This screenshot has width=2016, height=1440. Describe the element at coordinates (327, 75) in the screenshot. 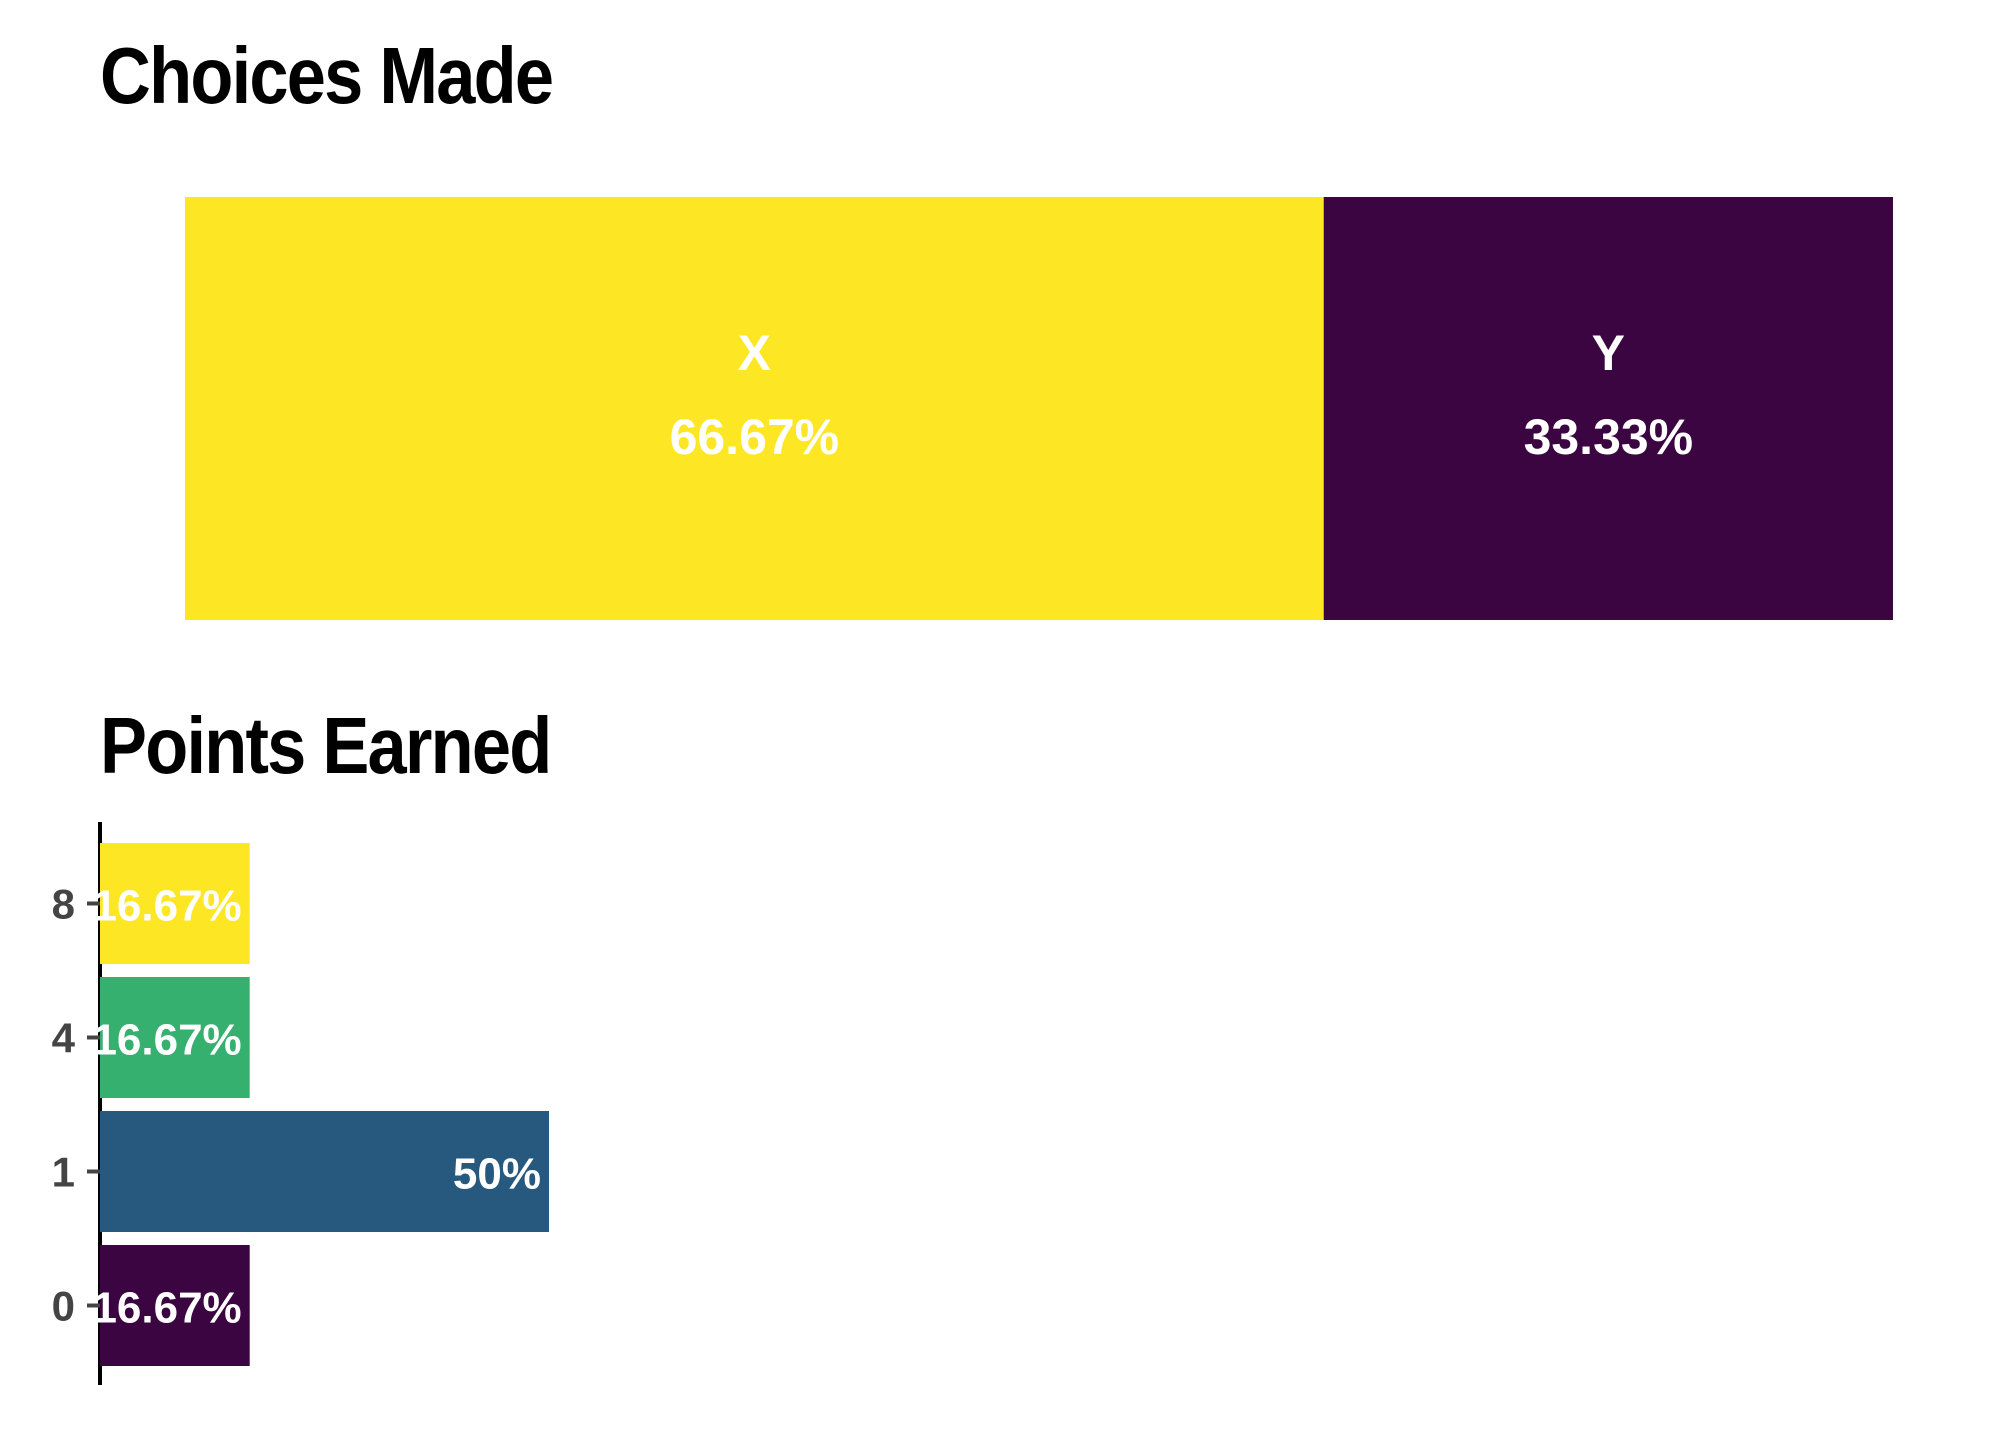

I see `choices-made-title: Choices Made` at that location.